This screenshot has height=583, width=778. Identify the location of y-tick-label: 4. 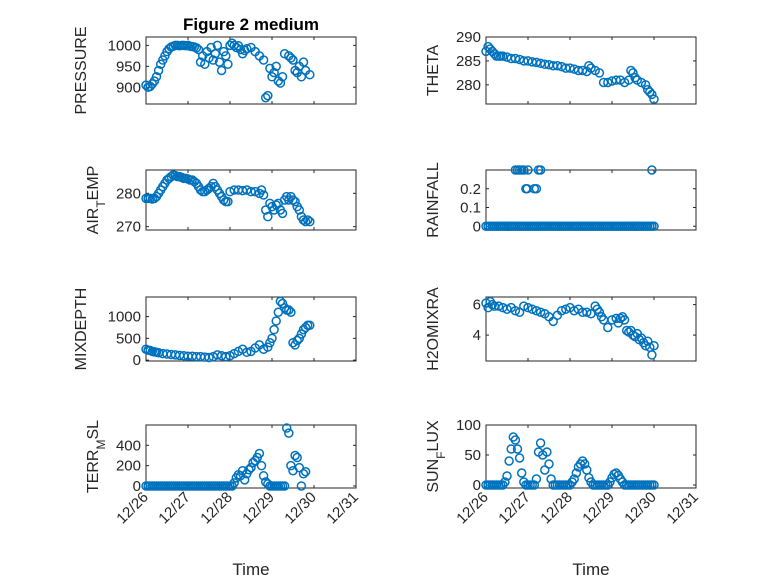
(477, 335).